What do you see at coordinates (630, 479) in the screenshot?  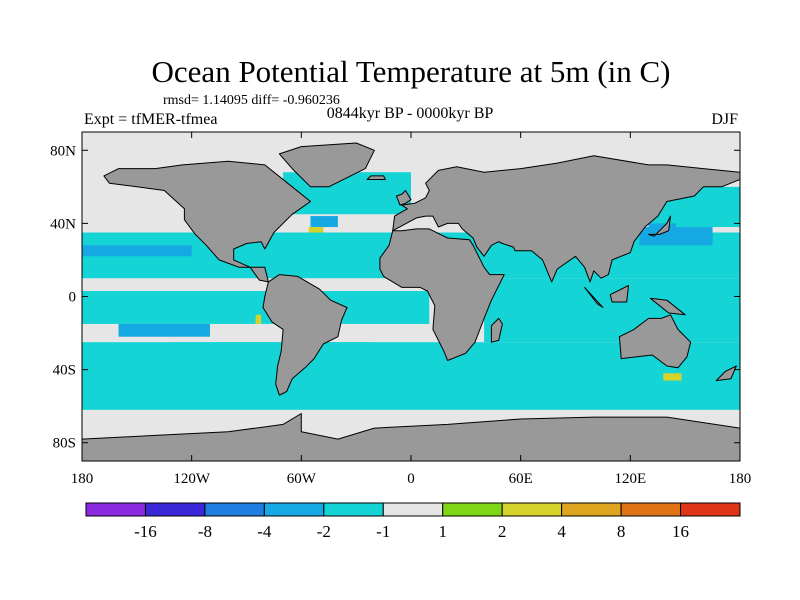 I see `x-tick-label: 120E` at bounding box center [630, 479].